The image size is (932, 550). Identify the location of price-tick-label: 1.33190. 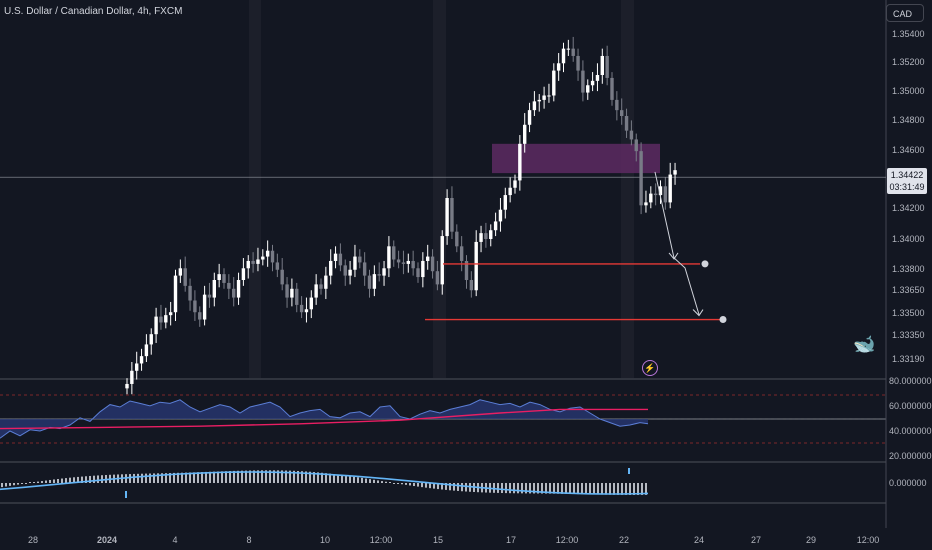
(908, 359).